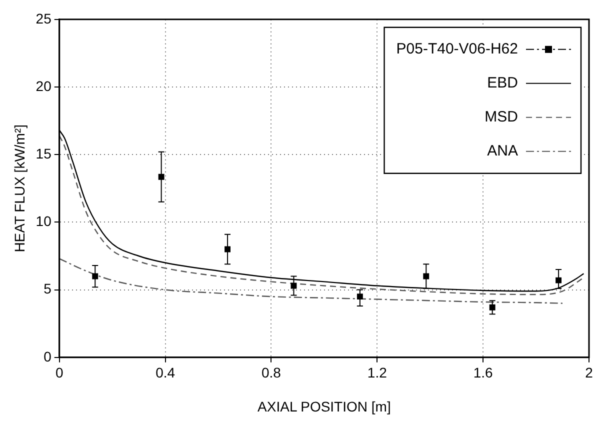 The height and width of the screenshot is (428, 609). Describe the element at coordinates (44, 18) in the screenshot. I see `y-tick-label: 25` at that location.